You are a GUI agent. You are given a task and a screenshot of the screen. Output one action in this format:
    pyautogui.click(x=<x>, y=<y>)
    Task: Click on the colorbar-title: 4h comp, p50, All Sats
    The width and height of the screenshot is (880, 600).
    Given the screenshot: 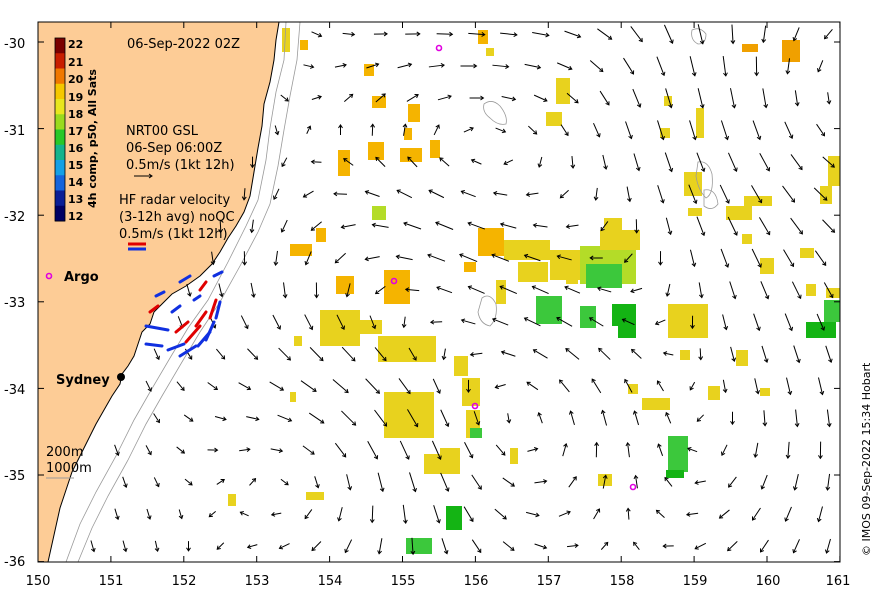 What is the action you would take?
    pyautogui.click(x=92, y=138)
    